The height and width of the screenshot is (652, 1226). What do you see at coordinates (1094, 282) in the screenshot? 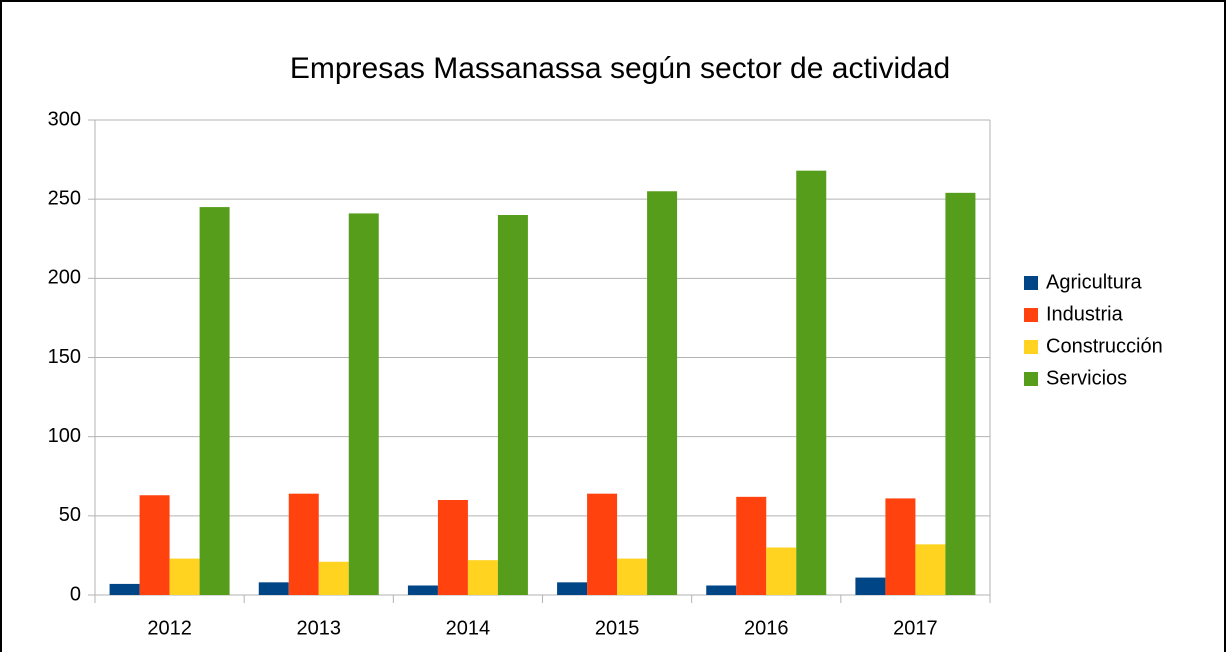
I see `legend-label: Agricultura` at bounding box center [1094, 282].